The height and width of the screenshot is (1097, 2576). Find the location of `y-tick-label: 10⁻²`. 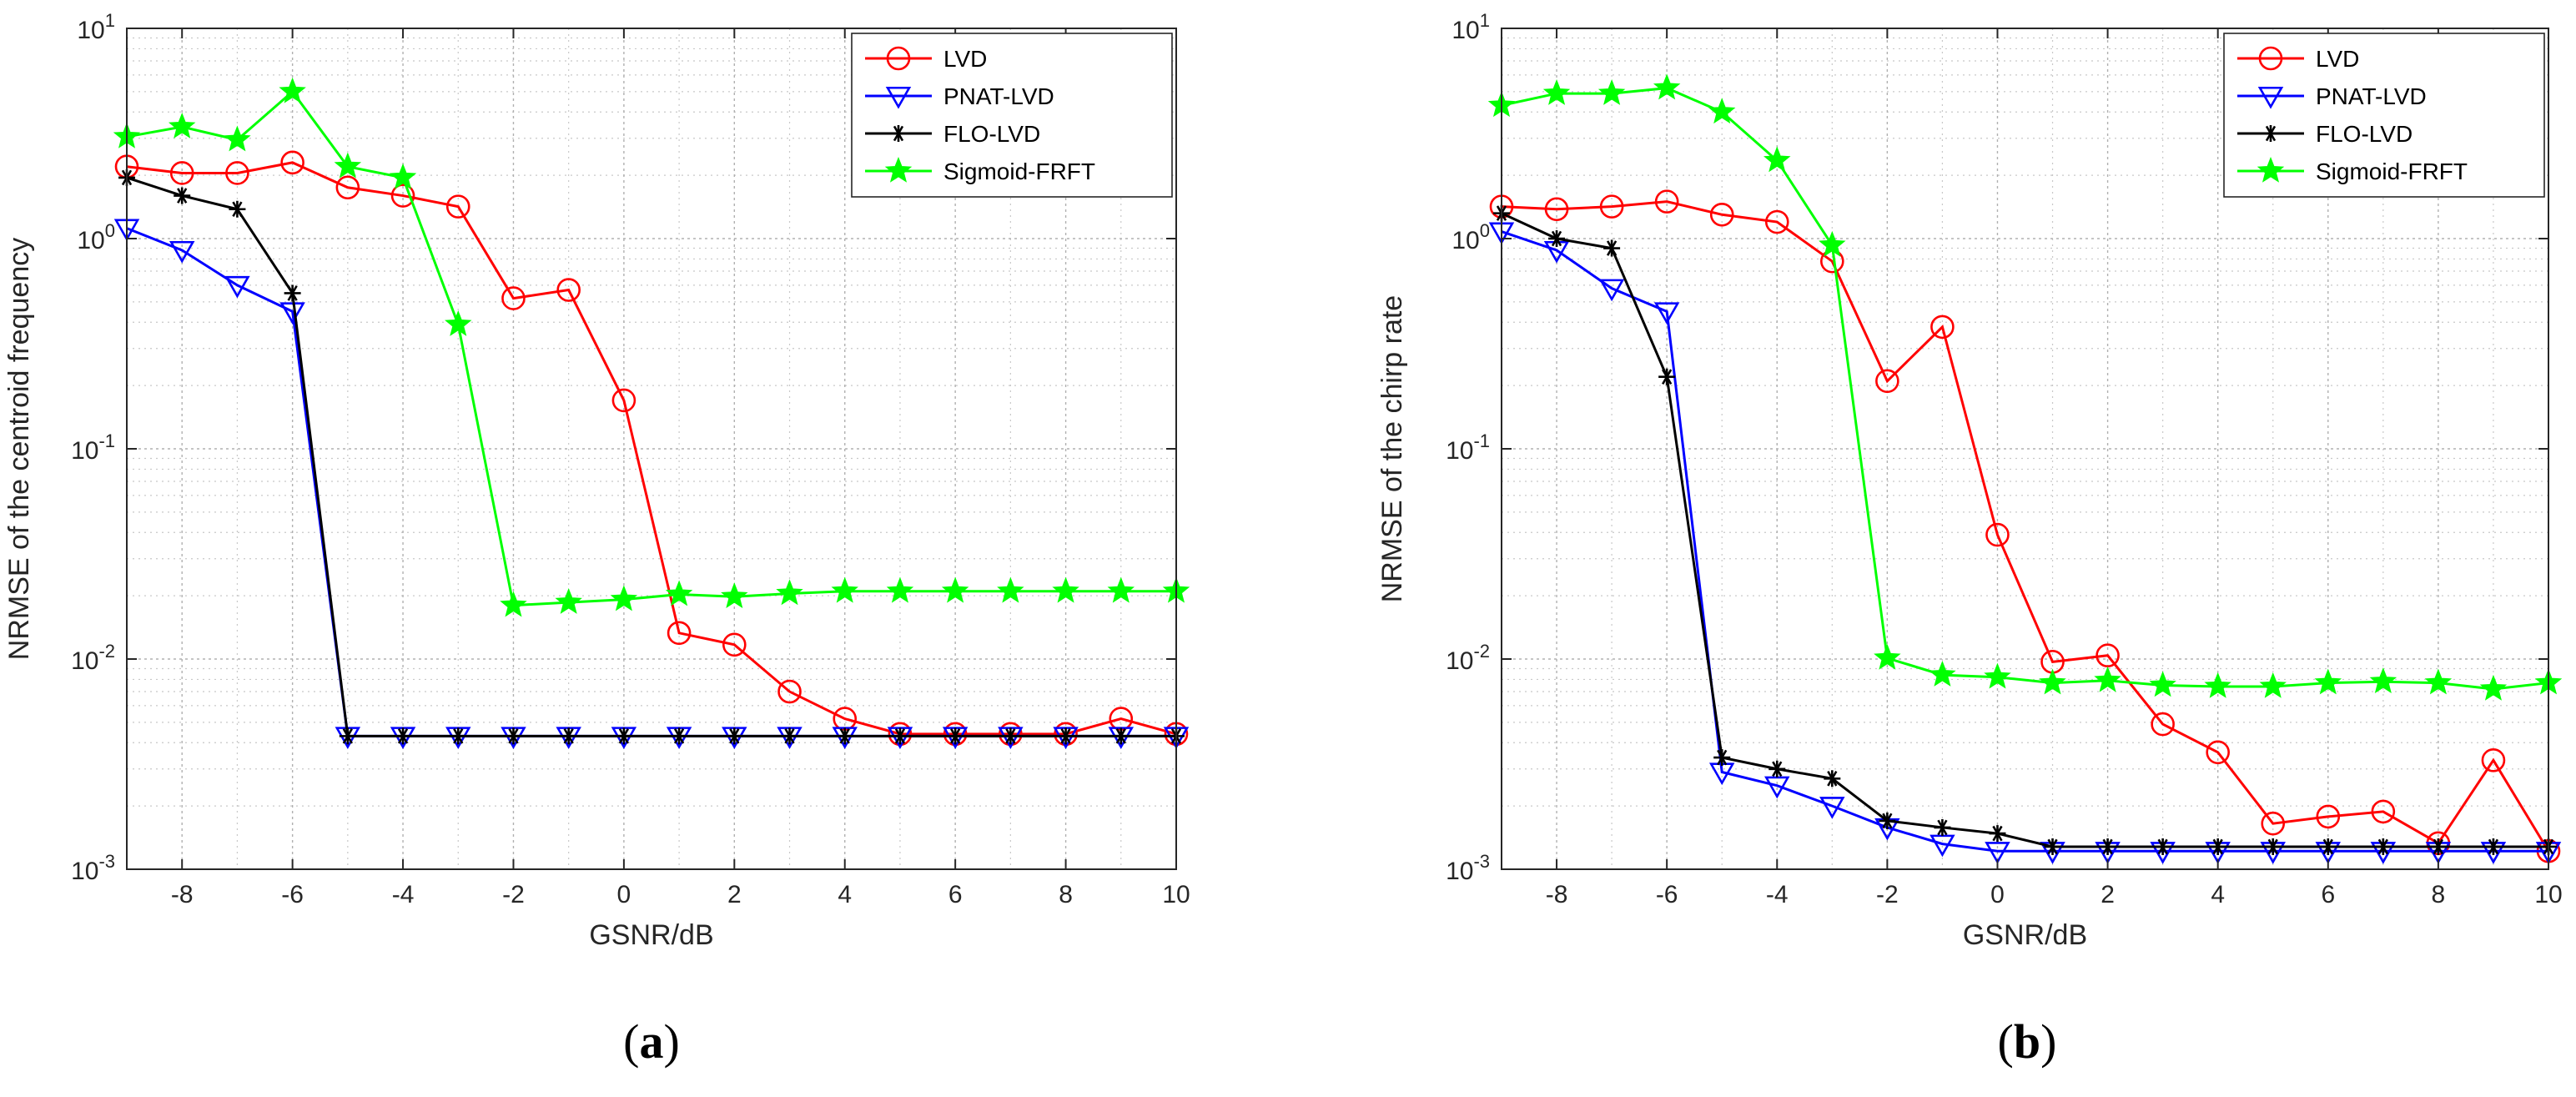

y-tick-label: 10⁻² is located at coordinates (1468, 658).